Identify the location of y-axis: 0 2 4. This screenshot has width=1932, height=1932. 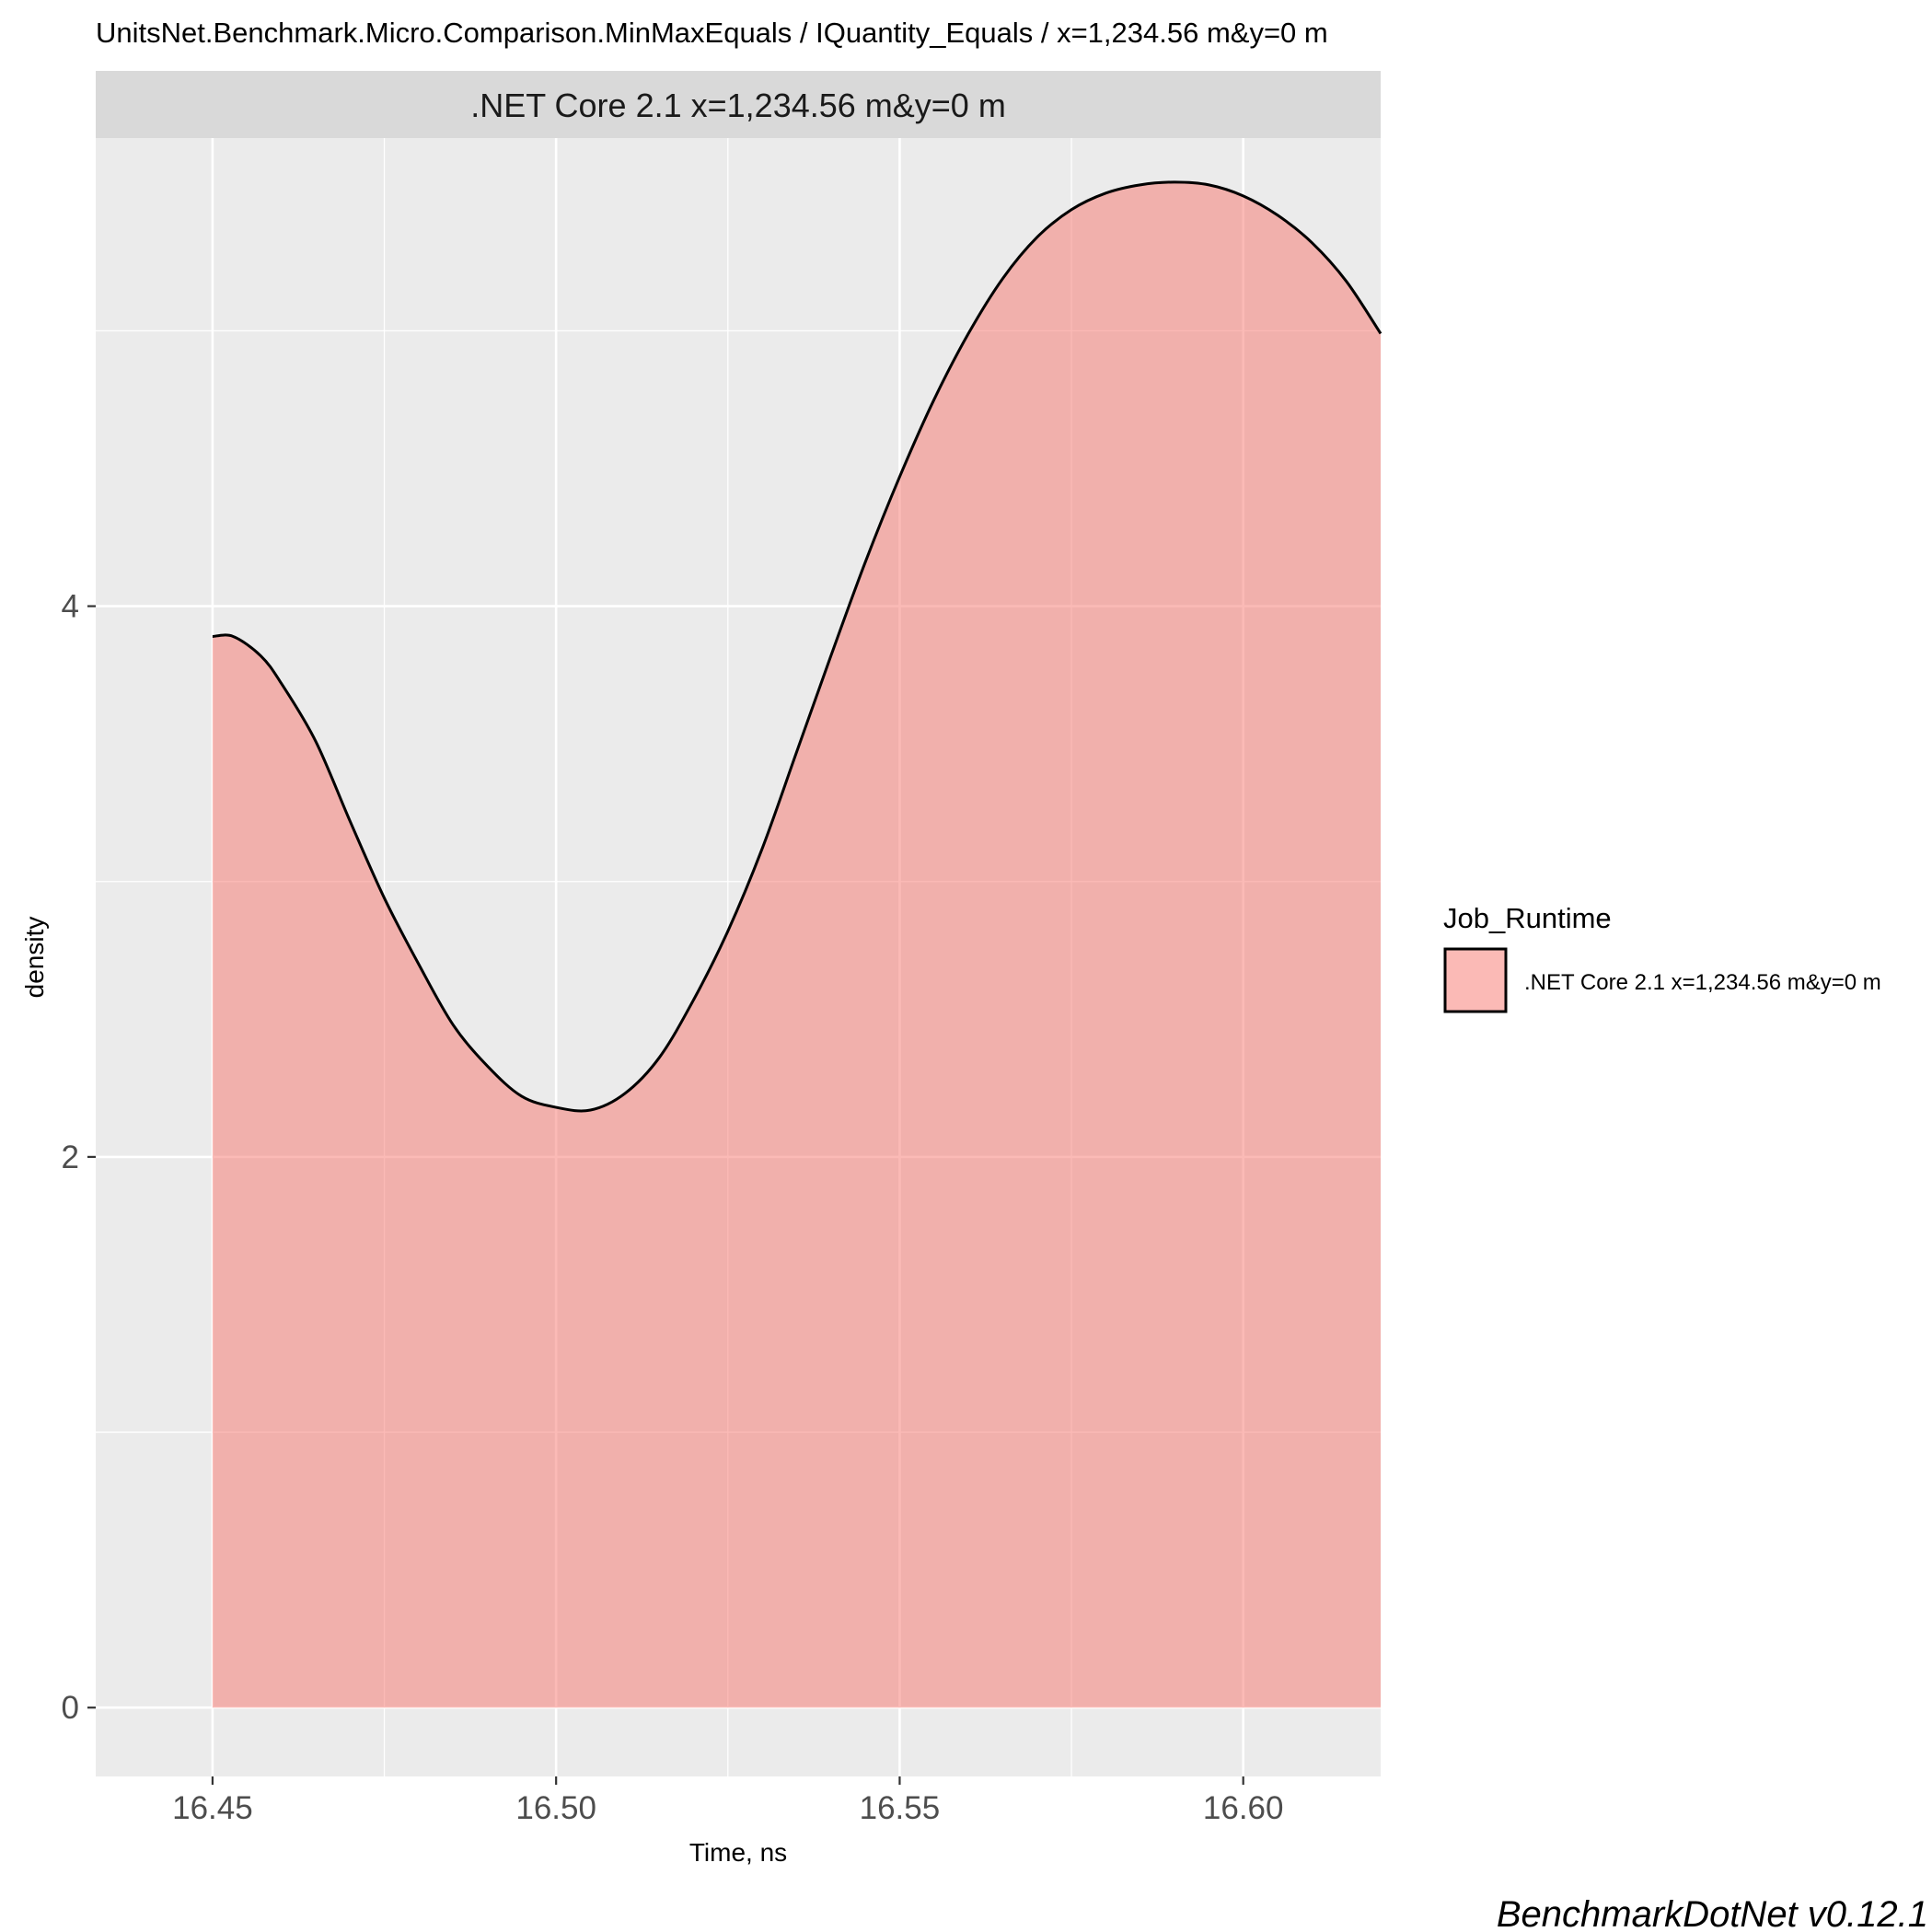
(79, 1157).